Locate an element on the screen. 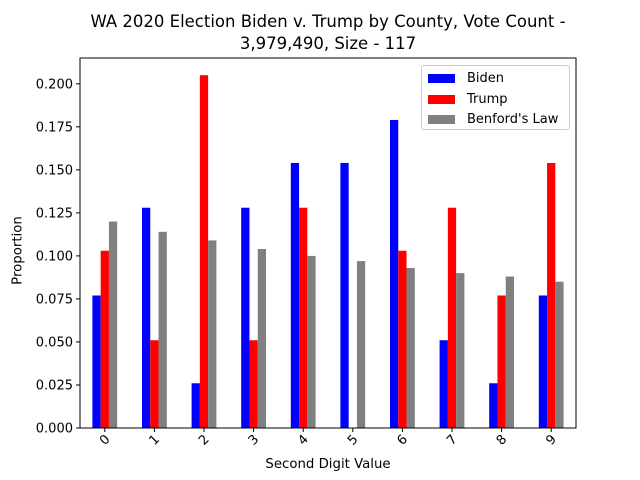 Image resolution: width=640 pixels, height=480 pixels. legend-item-benford: Benford's Law is located at coordinates (493, 119).